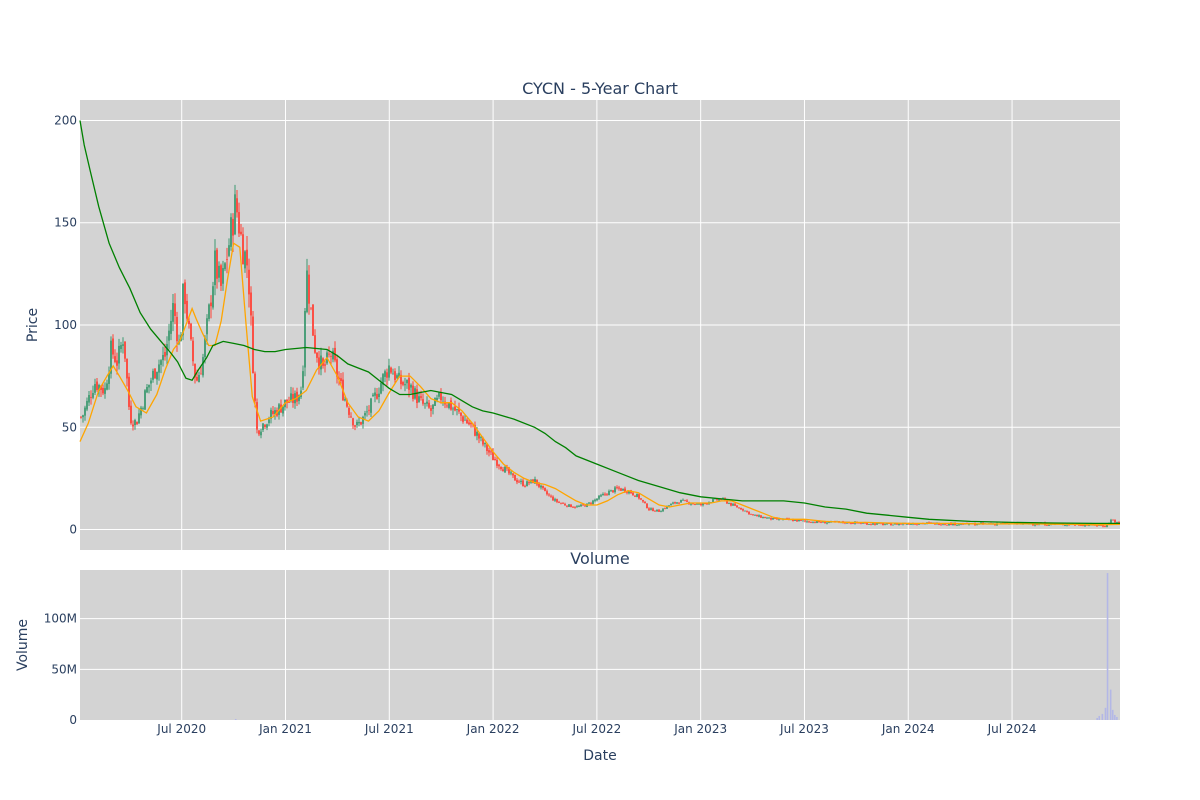 The width and height of the screenshot is (1200, 800). Describe the element at coordinates (596, 729) in the screenshot. I see `date-x-tick-label: Jul 2022` at that location.